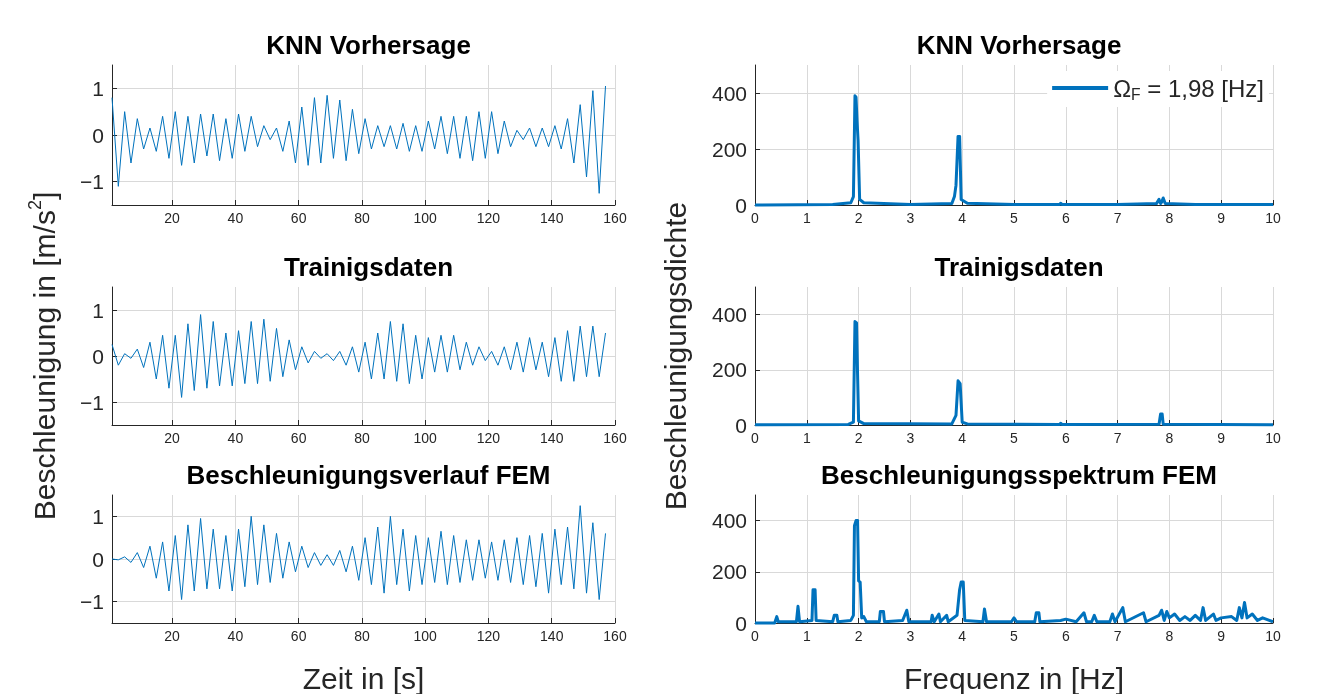 The width and height of the screenshot is (1325, 694). What do you see at coordinates (1014, 677) in the screenshot?
I see `x-axis-title: Frequenz in [Hz]` at bounding box center [1014, 677].